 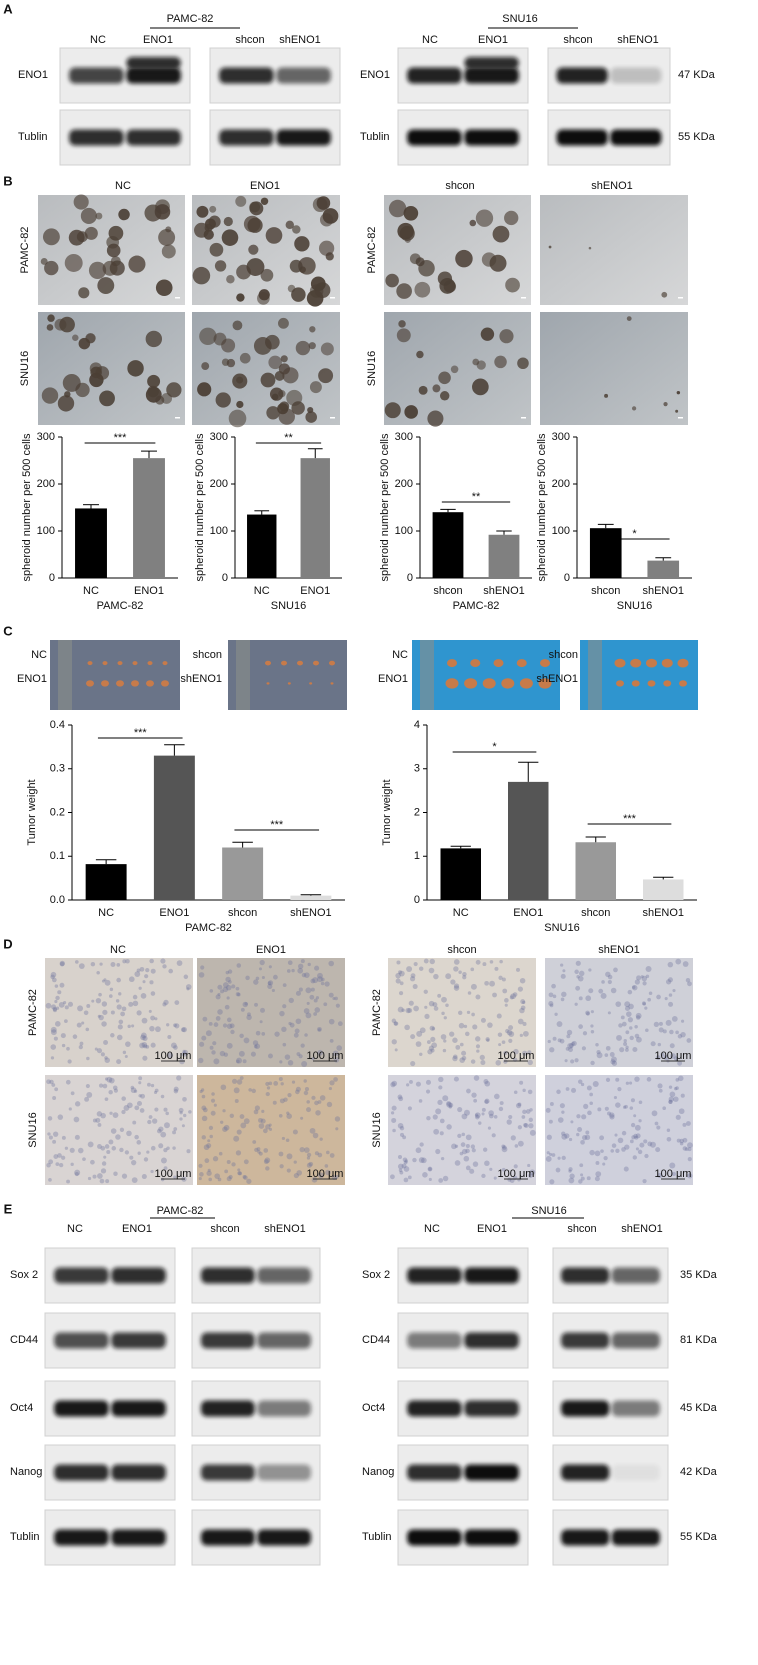 I want to click on x-tick-label: NC, so click(x=461, y=913).